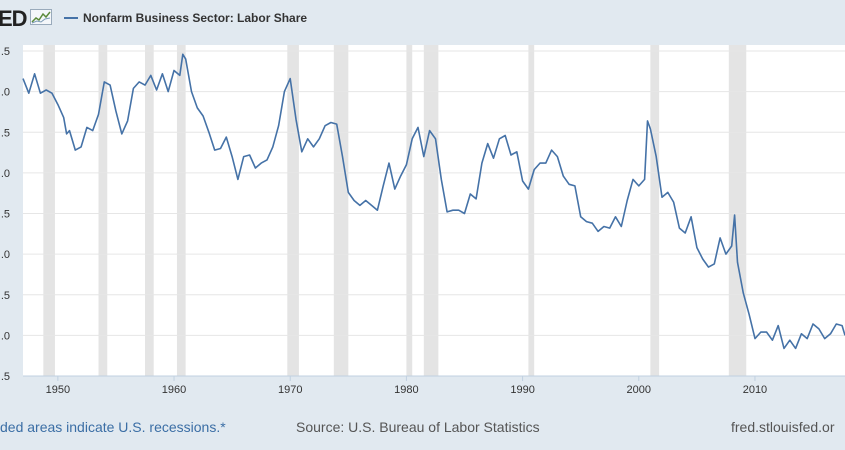 This screenshot has height=450, width=845. What do you see at coordinates (71, 18) in the screenshot?
I see `legend-swatch` at bounding box center [71, 18].